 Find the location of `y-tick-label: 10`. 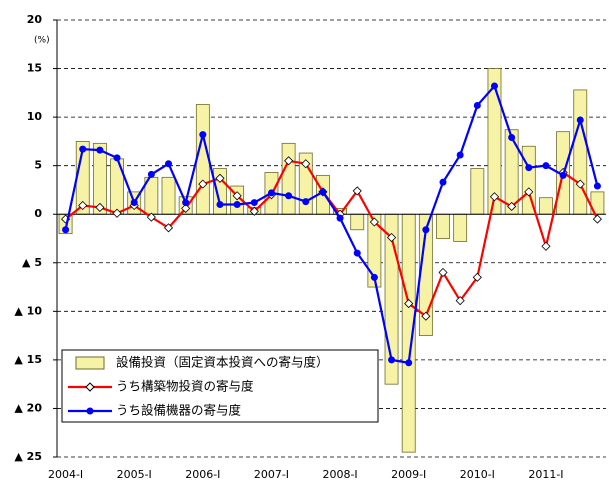

y-tick-label: 10 is located at coordinates (35, 116).